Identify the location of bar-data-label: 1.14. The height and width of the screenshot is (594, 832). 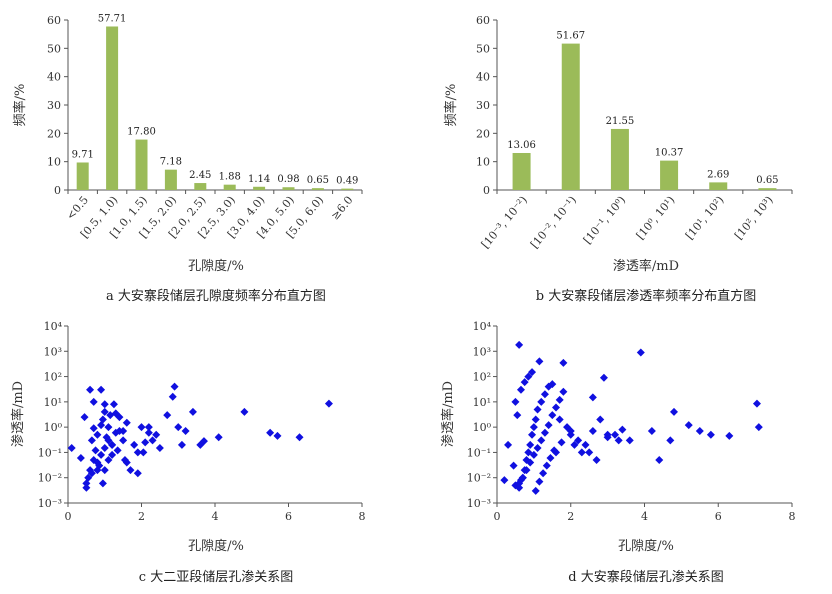
(259, 179).